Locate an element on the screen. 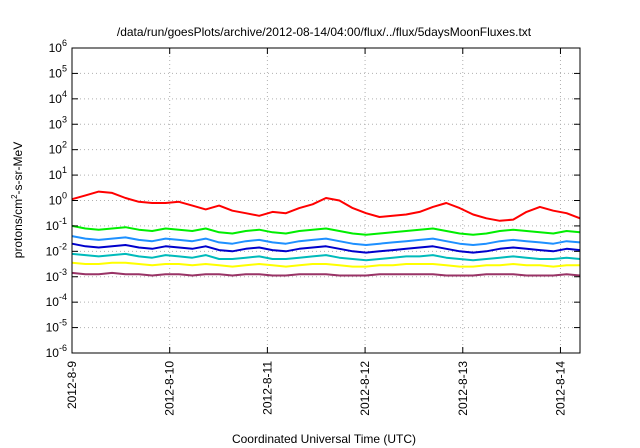 This screenshot has height=448, width=640. y-axis-label-post: -s-sr-MeV is located at coordinates (18, 168).